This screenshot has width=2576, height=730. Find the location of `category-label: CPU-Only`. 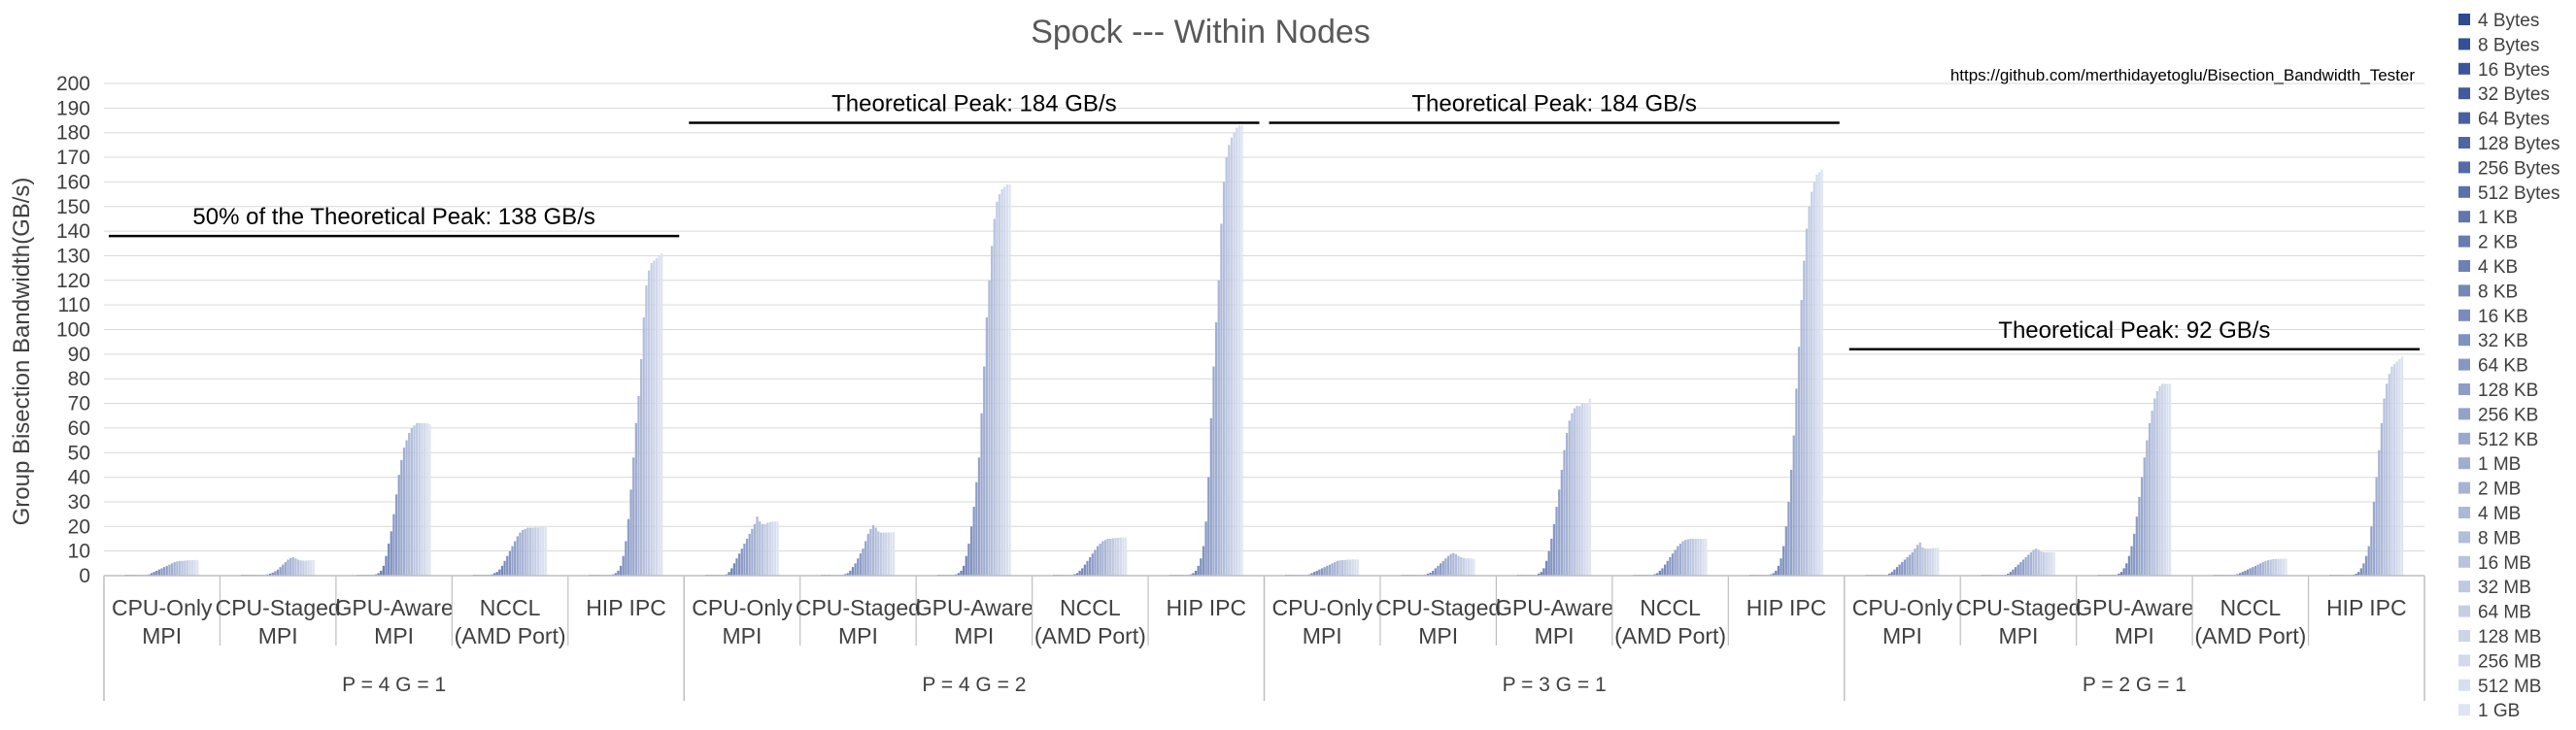

category-label: CPU-Only is located at coordinates (742, 607).